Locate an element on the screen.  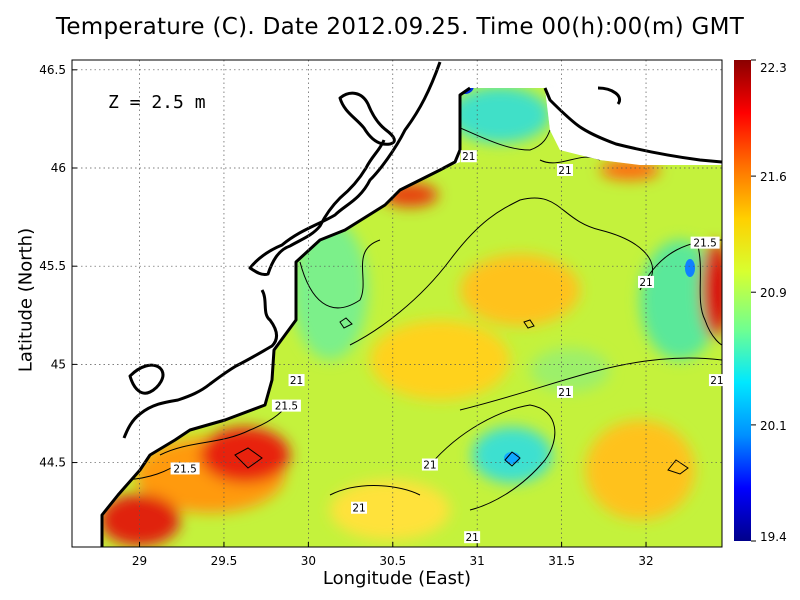
x-axis-label: Longitude (East) is located at coordinates (397, 578).